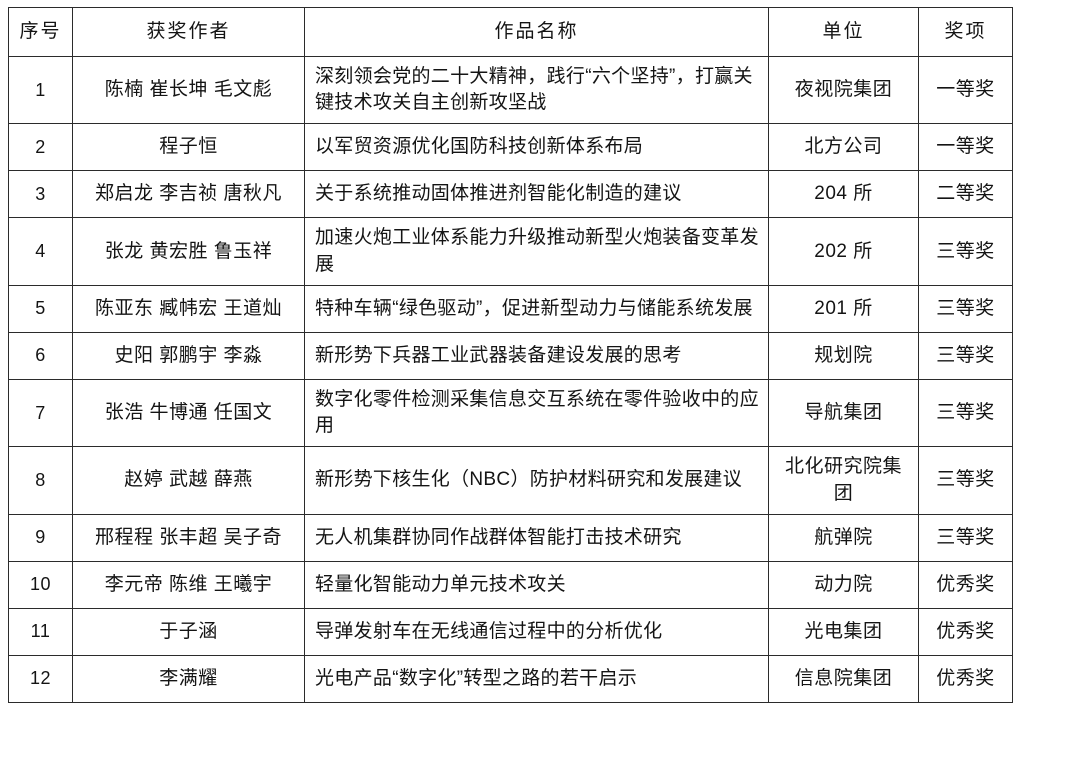 This screenshot has width=1080, height=765. I want to click on cell-authors: 李元帝 陈维 王曦宇, so click(188, 584).